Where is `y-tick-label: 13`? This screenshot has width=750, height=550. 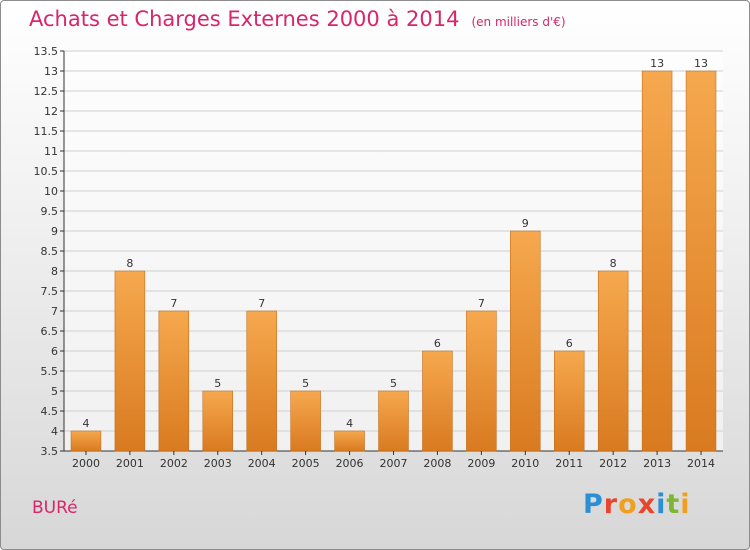
y-tick-label: 13 is located at coordinates (51, 71).